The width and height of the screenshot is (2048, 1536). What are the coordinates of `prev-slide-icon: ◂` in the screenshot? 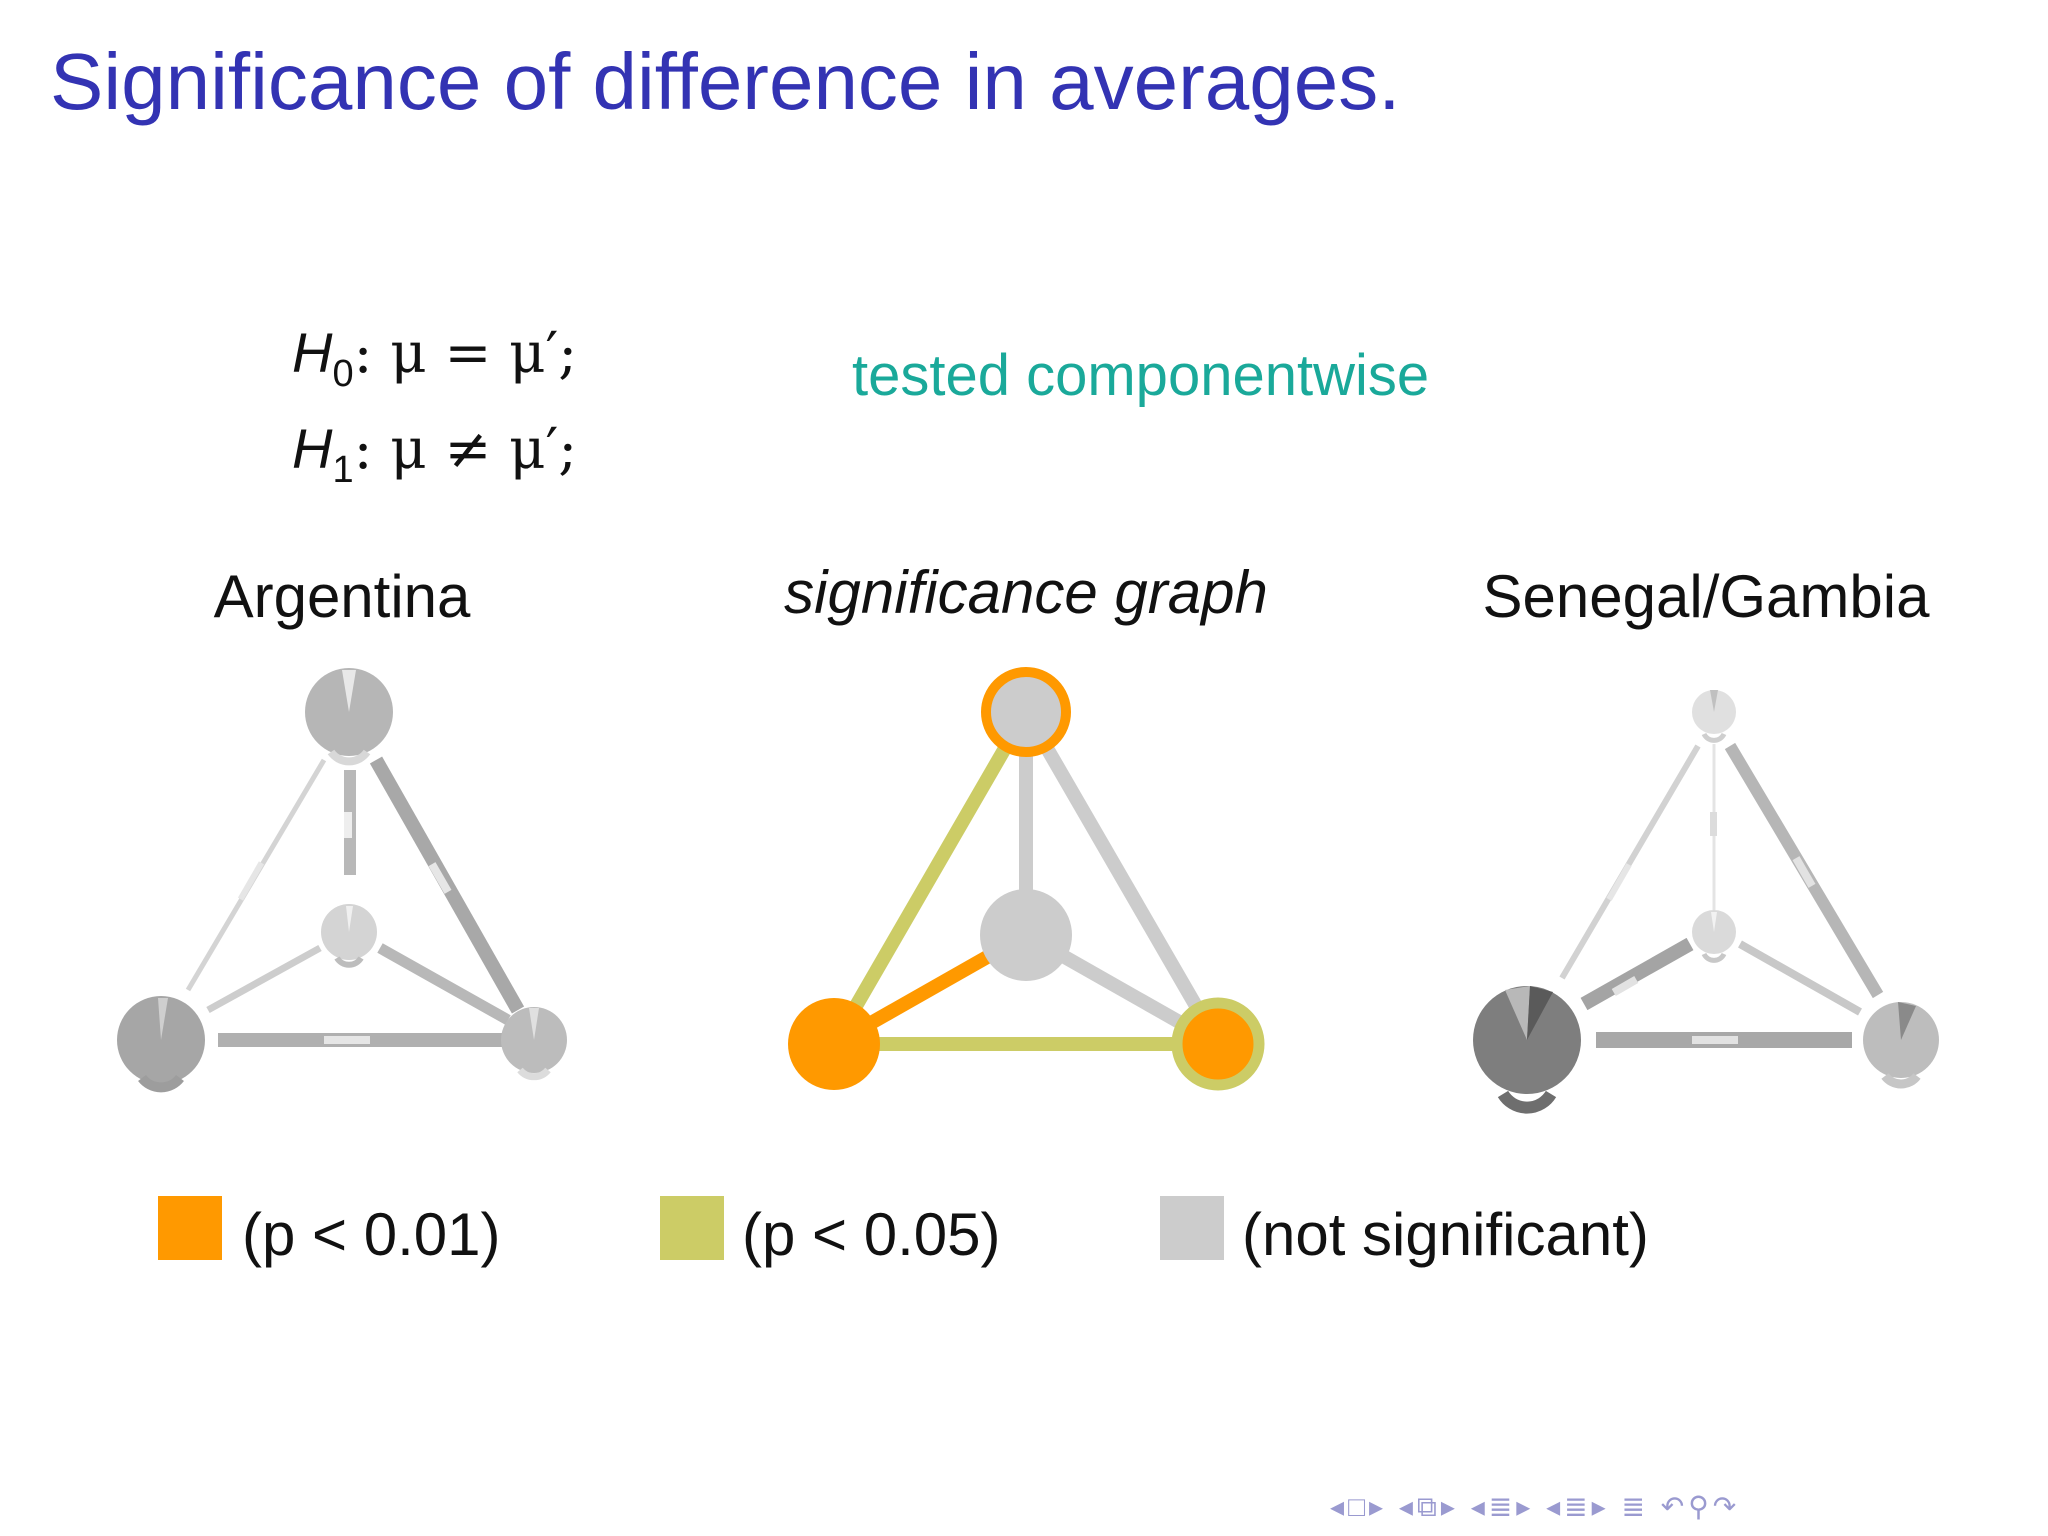 It's located at (1555, 1506).